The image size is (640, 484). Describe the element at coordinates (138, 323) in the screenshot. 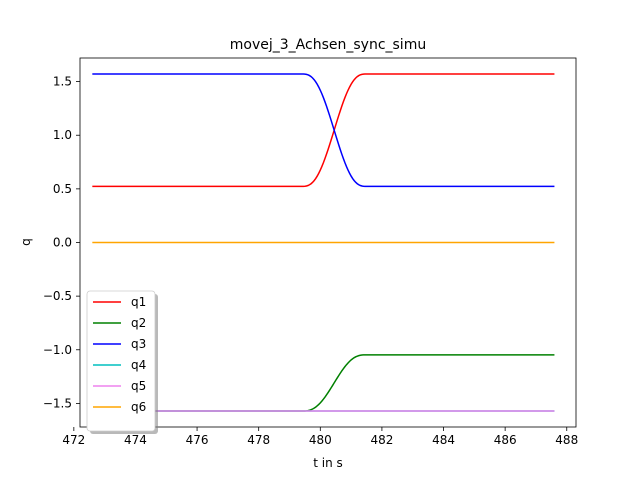

I see `legend-label-q2: q2` at that location.